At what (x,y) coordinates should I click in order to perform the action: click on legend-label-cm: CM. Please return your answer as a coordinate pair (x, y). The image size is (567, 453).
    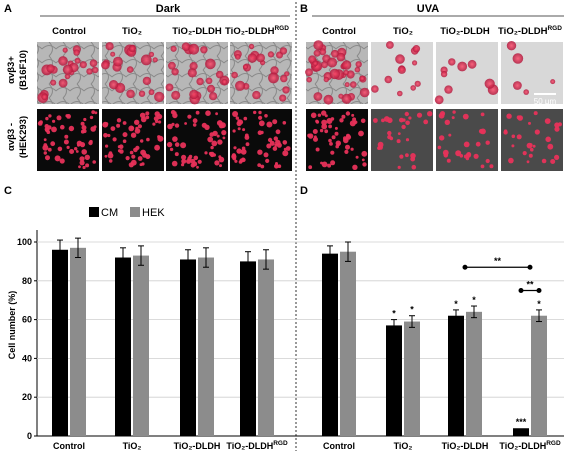
    Looking at the image, I should click on (109, 213).